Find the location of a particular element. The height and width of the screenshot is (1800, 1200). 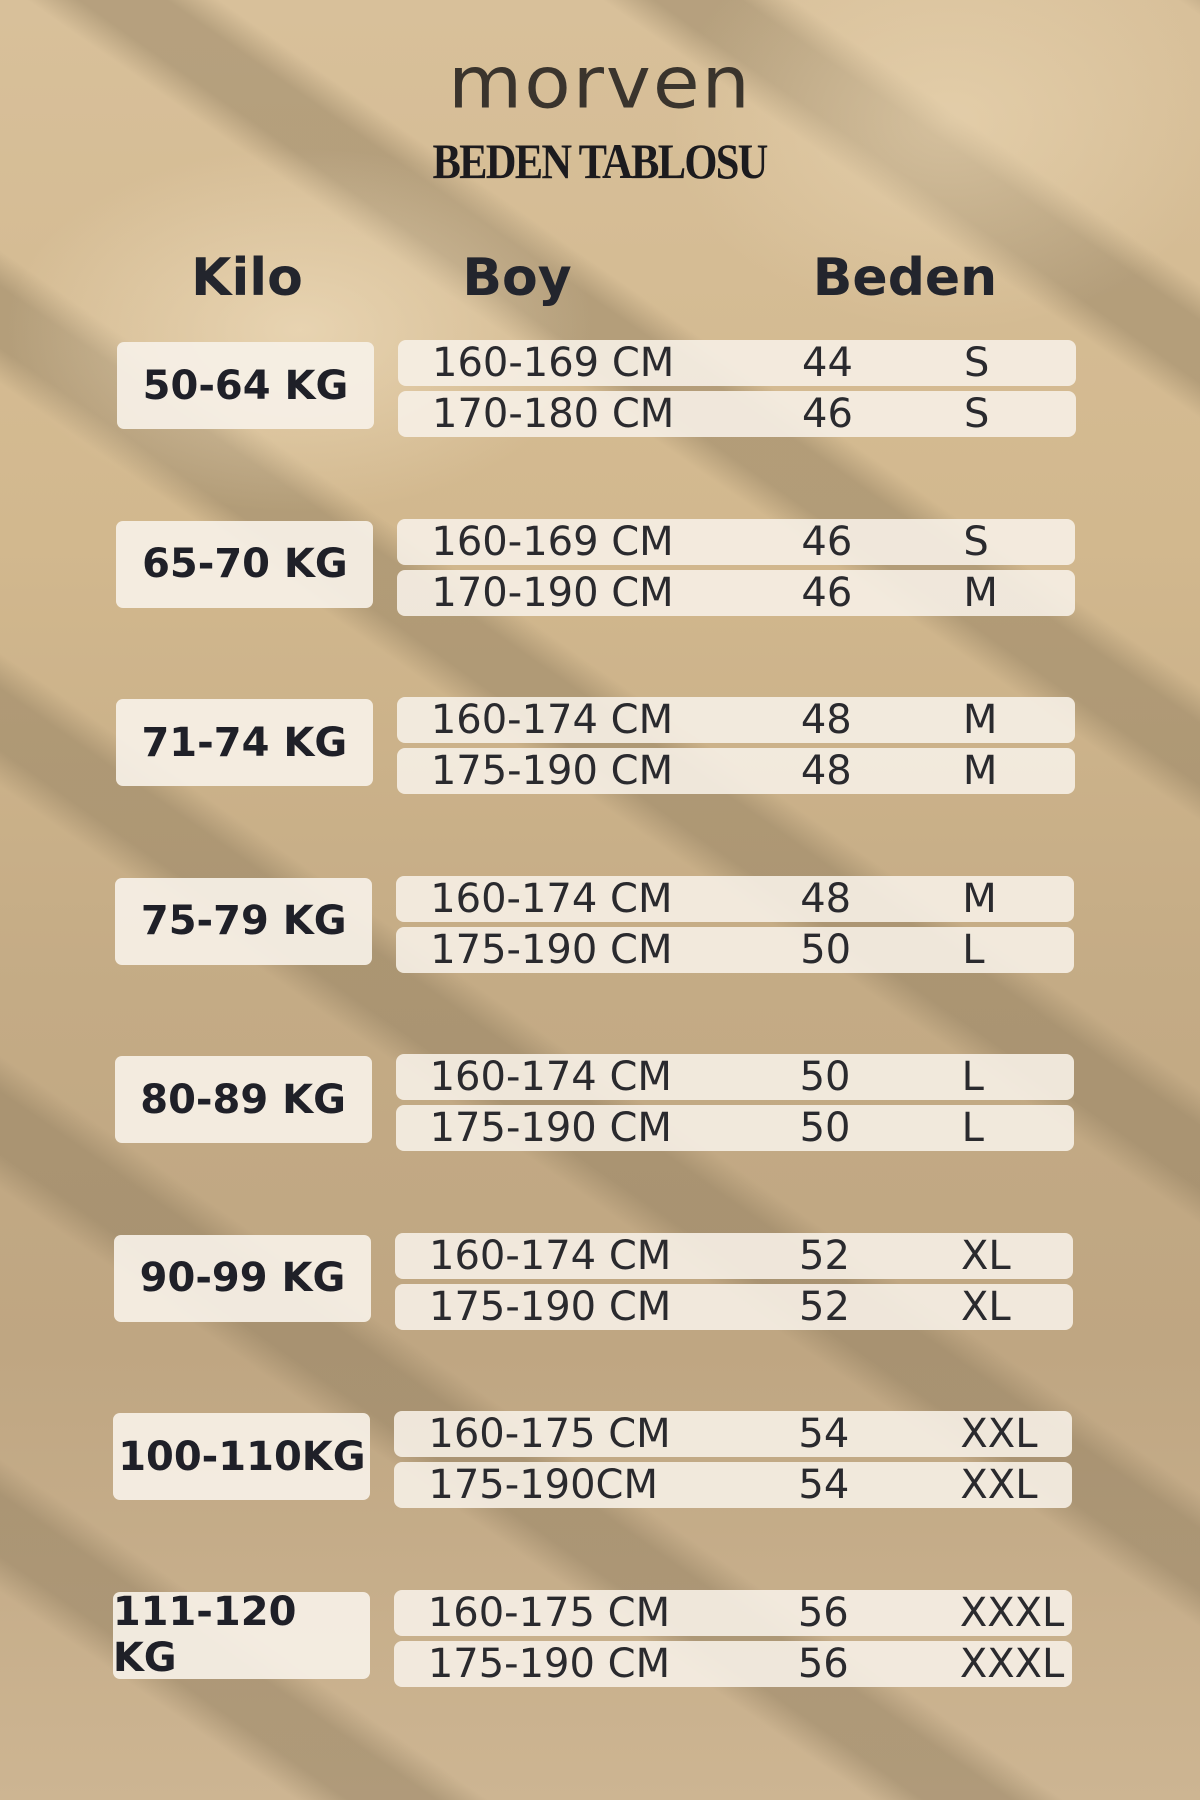

size-group: 65-70 KG 160-169 CM 46 S 170-190 CM 46 M is located at coordinates (599, 568).